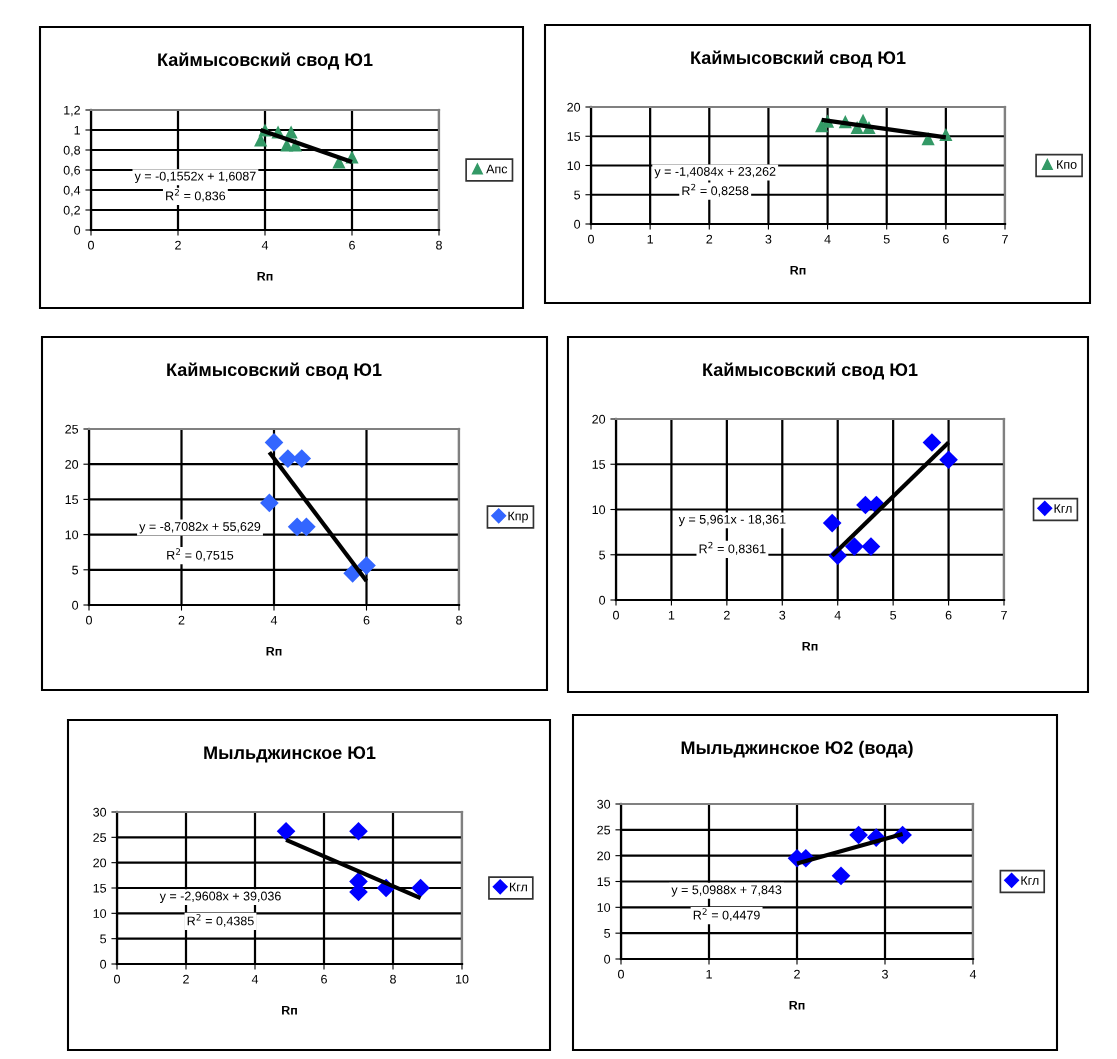  What do you see at coordinates (72, 111) in the screenshot?
I see `y-tick-label: 1,2` at bounding box center [72, 111].